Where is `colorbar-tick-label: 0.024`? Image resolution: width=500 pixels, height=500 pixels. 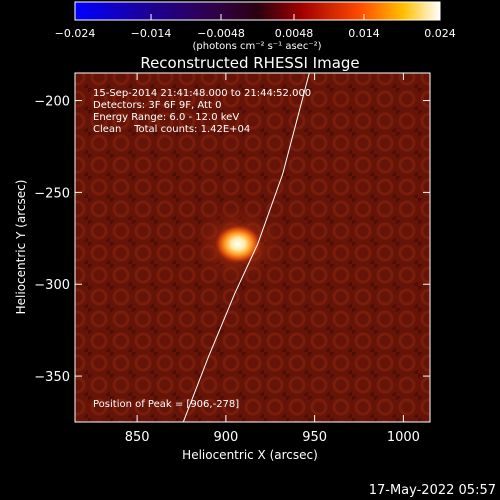
colorbar-tick-label: 0.024 is located at coordinates (440, 33).